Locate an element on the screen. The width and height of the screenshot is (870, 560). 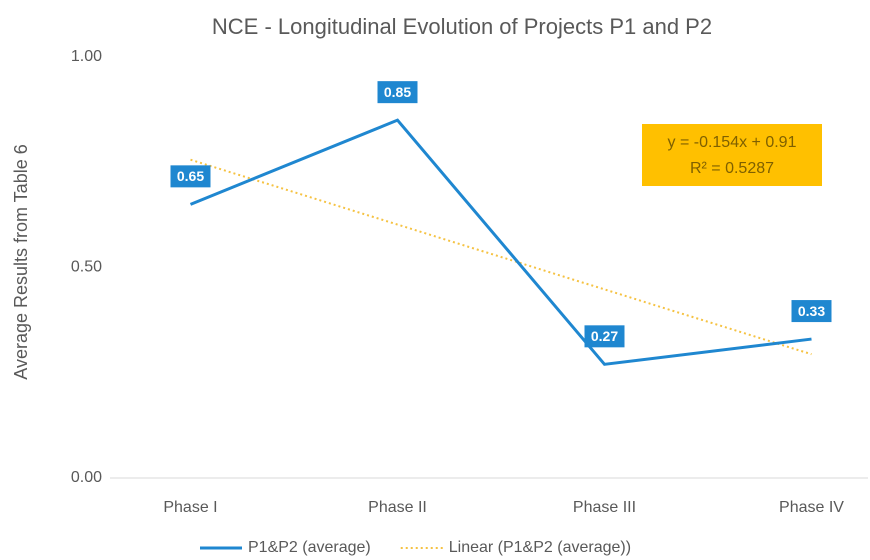
x-tick-label: Phase IV is located at coordinates (811, 507).